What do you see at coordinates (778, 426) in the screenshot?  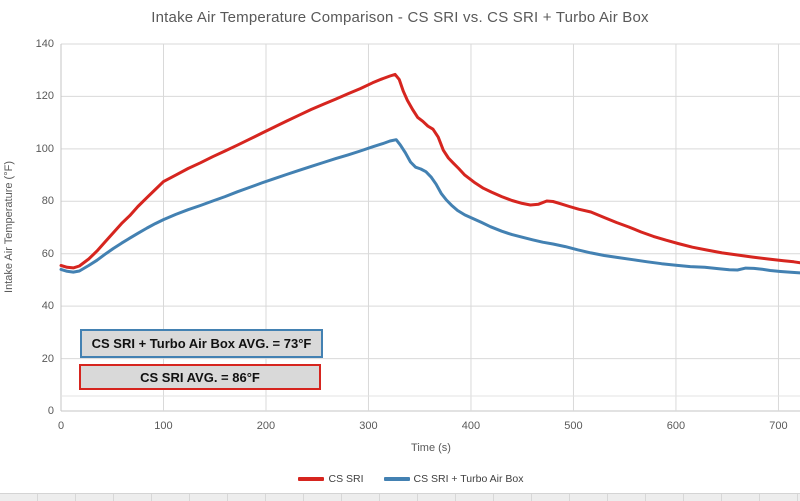 I see `x-tick-label-700: 700` at bounding box center [778, 426].